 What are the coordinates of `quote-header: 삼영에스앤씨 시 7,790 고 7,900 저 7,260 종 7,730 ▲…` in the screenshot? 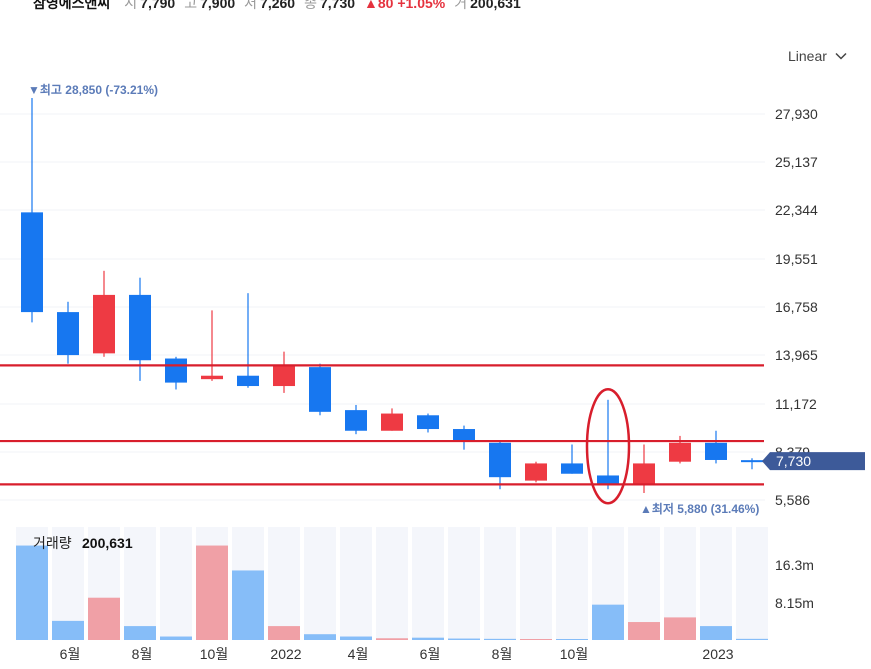 It's located at (435, 8).